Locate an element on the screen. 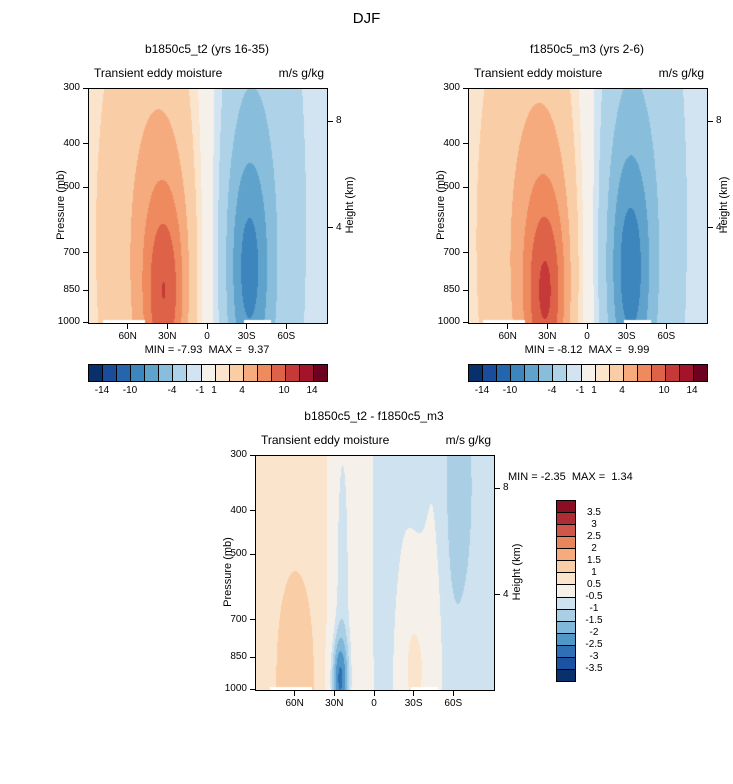 This screenshot has height=784, width=733. colorbar-tick-label: -14 is located at coordinates (482, 390).